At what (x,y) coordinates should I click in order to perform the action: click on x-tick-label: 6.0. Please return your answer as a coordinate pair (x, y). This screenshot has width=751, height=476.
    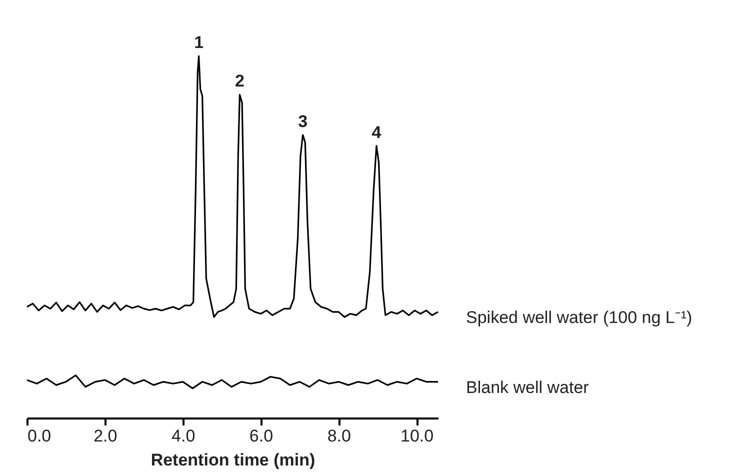
    Looking at the image, I should click on (261, 436).